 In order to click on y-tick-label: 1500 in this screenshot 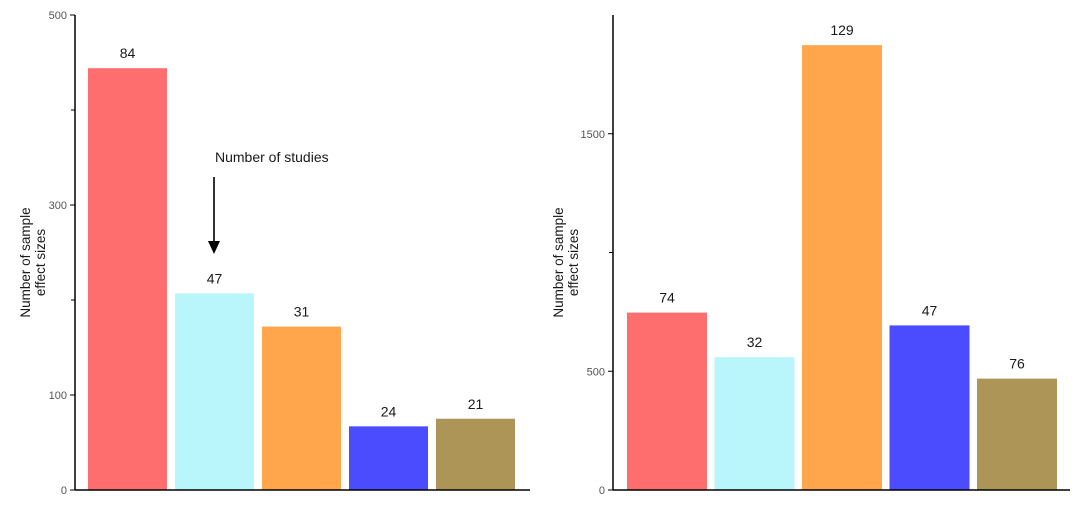, I will do `click(593, 135)`.